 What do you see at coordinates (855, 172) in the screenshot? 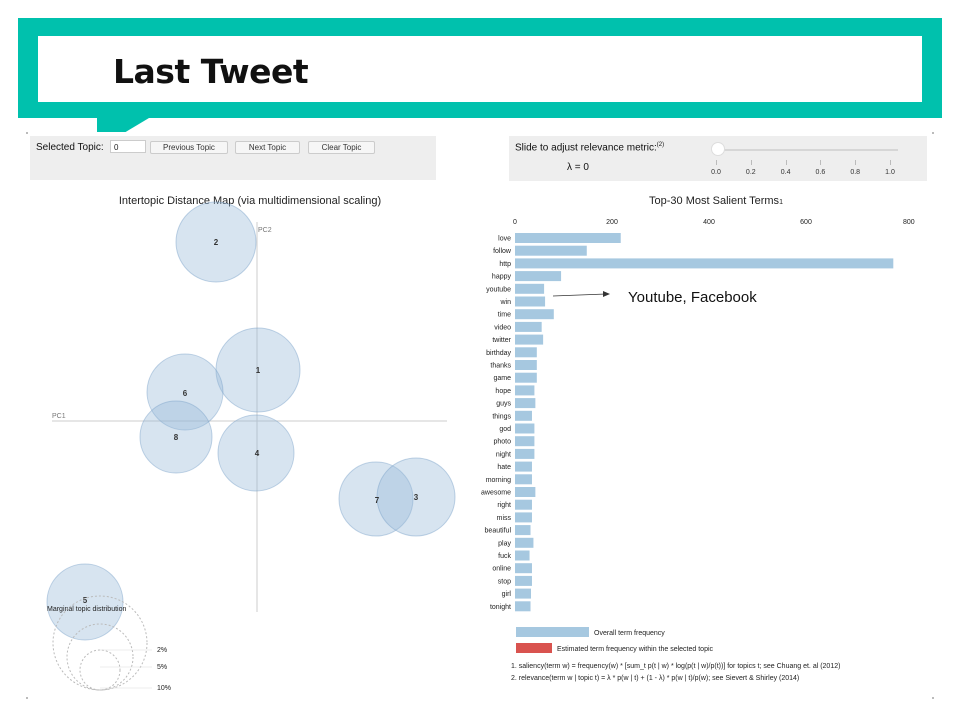
I see `slider-tick-label: 0.8` at bounding box center [855, 172].